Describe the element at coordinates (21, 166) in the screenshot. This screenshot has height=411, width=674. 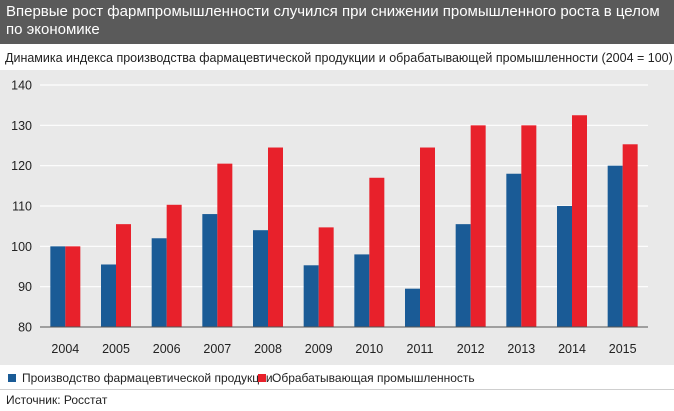
I see `y-tick-label: 120` at that location.